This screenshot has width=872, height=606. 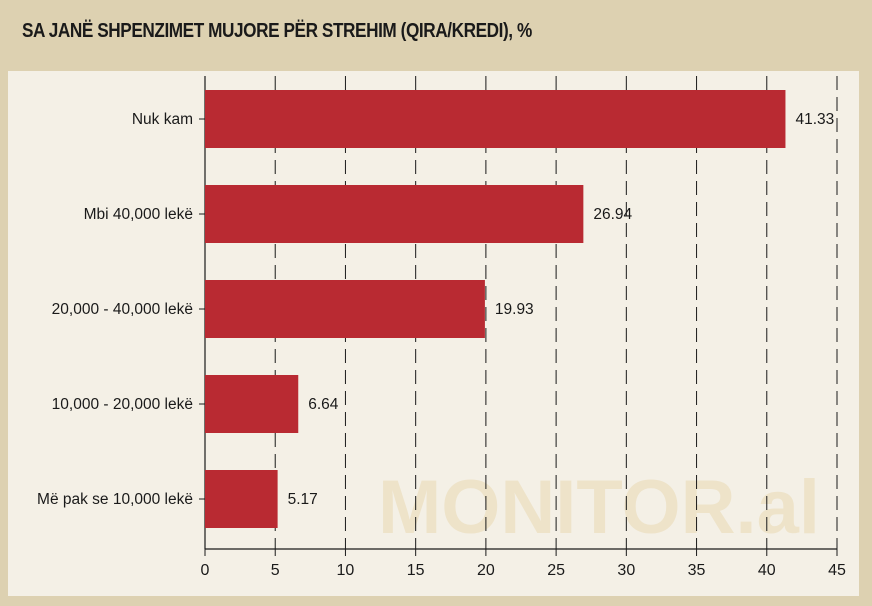 I want to click on value-label: 5.17, so click(x=303, y=499).